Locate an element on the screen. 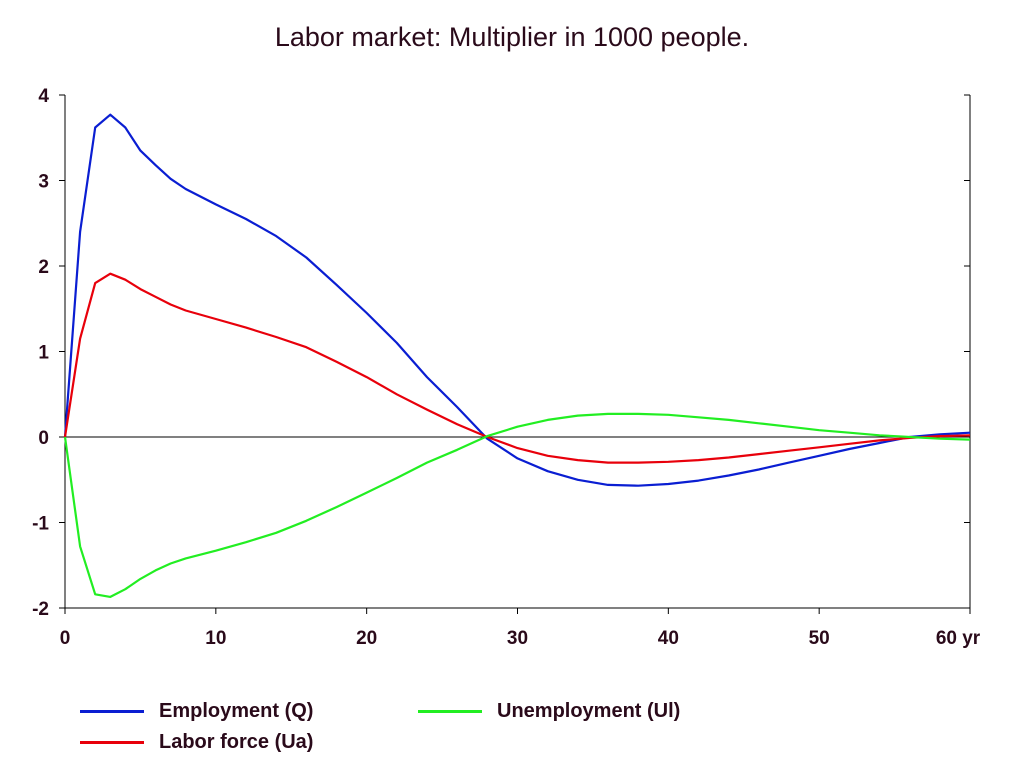 This screenshot has height=778, width=1024. x-tick-label: 60 yr is located at coordinates (958, 638).